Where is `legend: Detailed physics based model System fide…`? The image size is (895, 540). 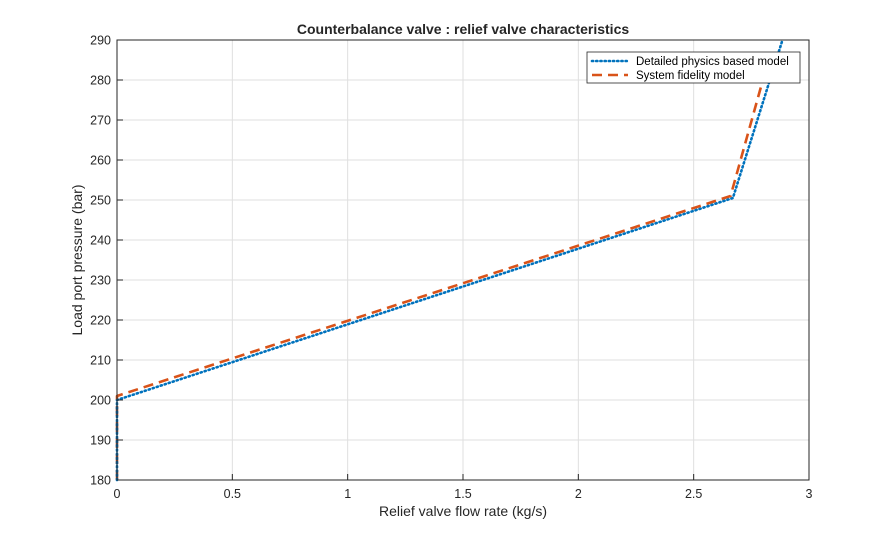 legend: Detailed physics based model System fide… is located at coordinates (693, 67).